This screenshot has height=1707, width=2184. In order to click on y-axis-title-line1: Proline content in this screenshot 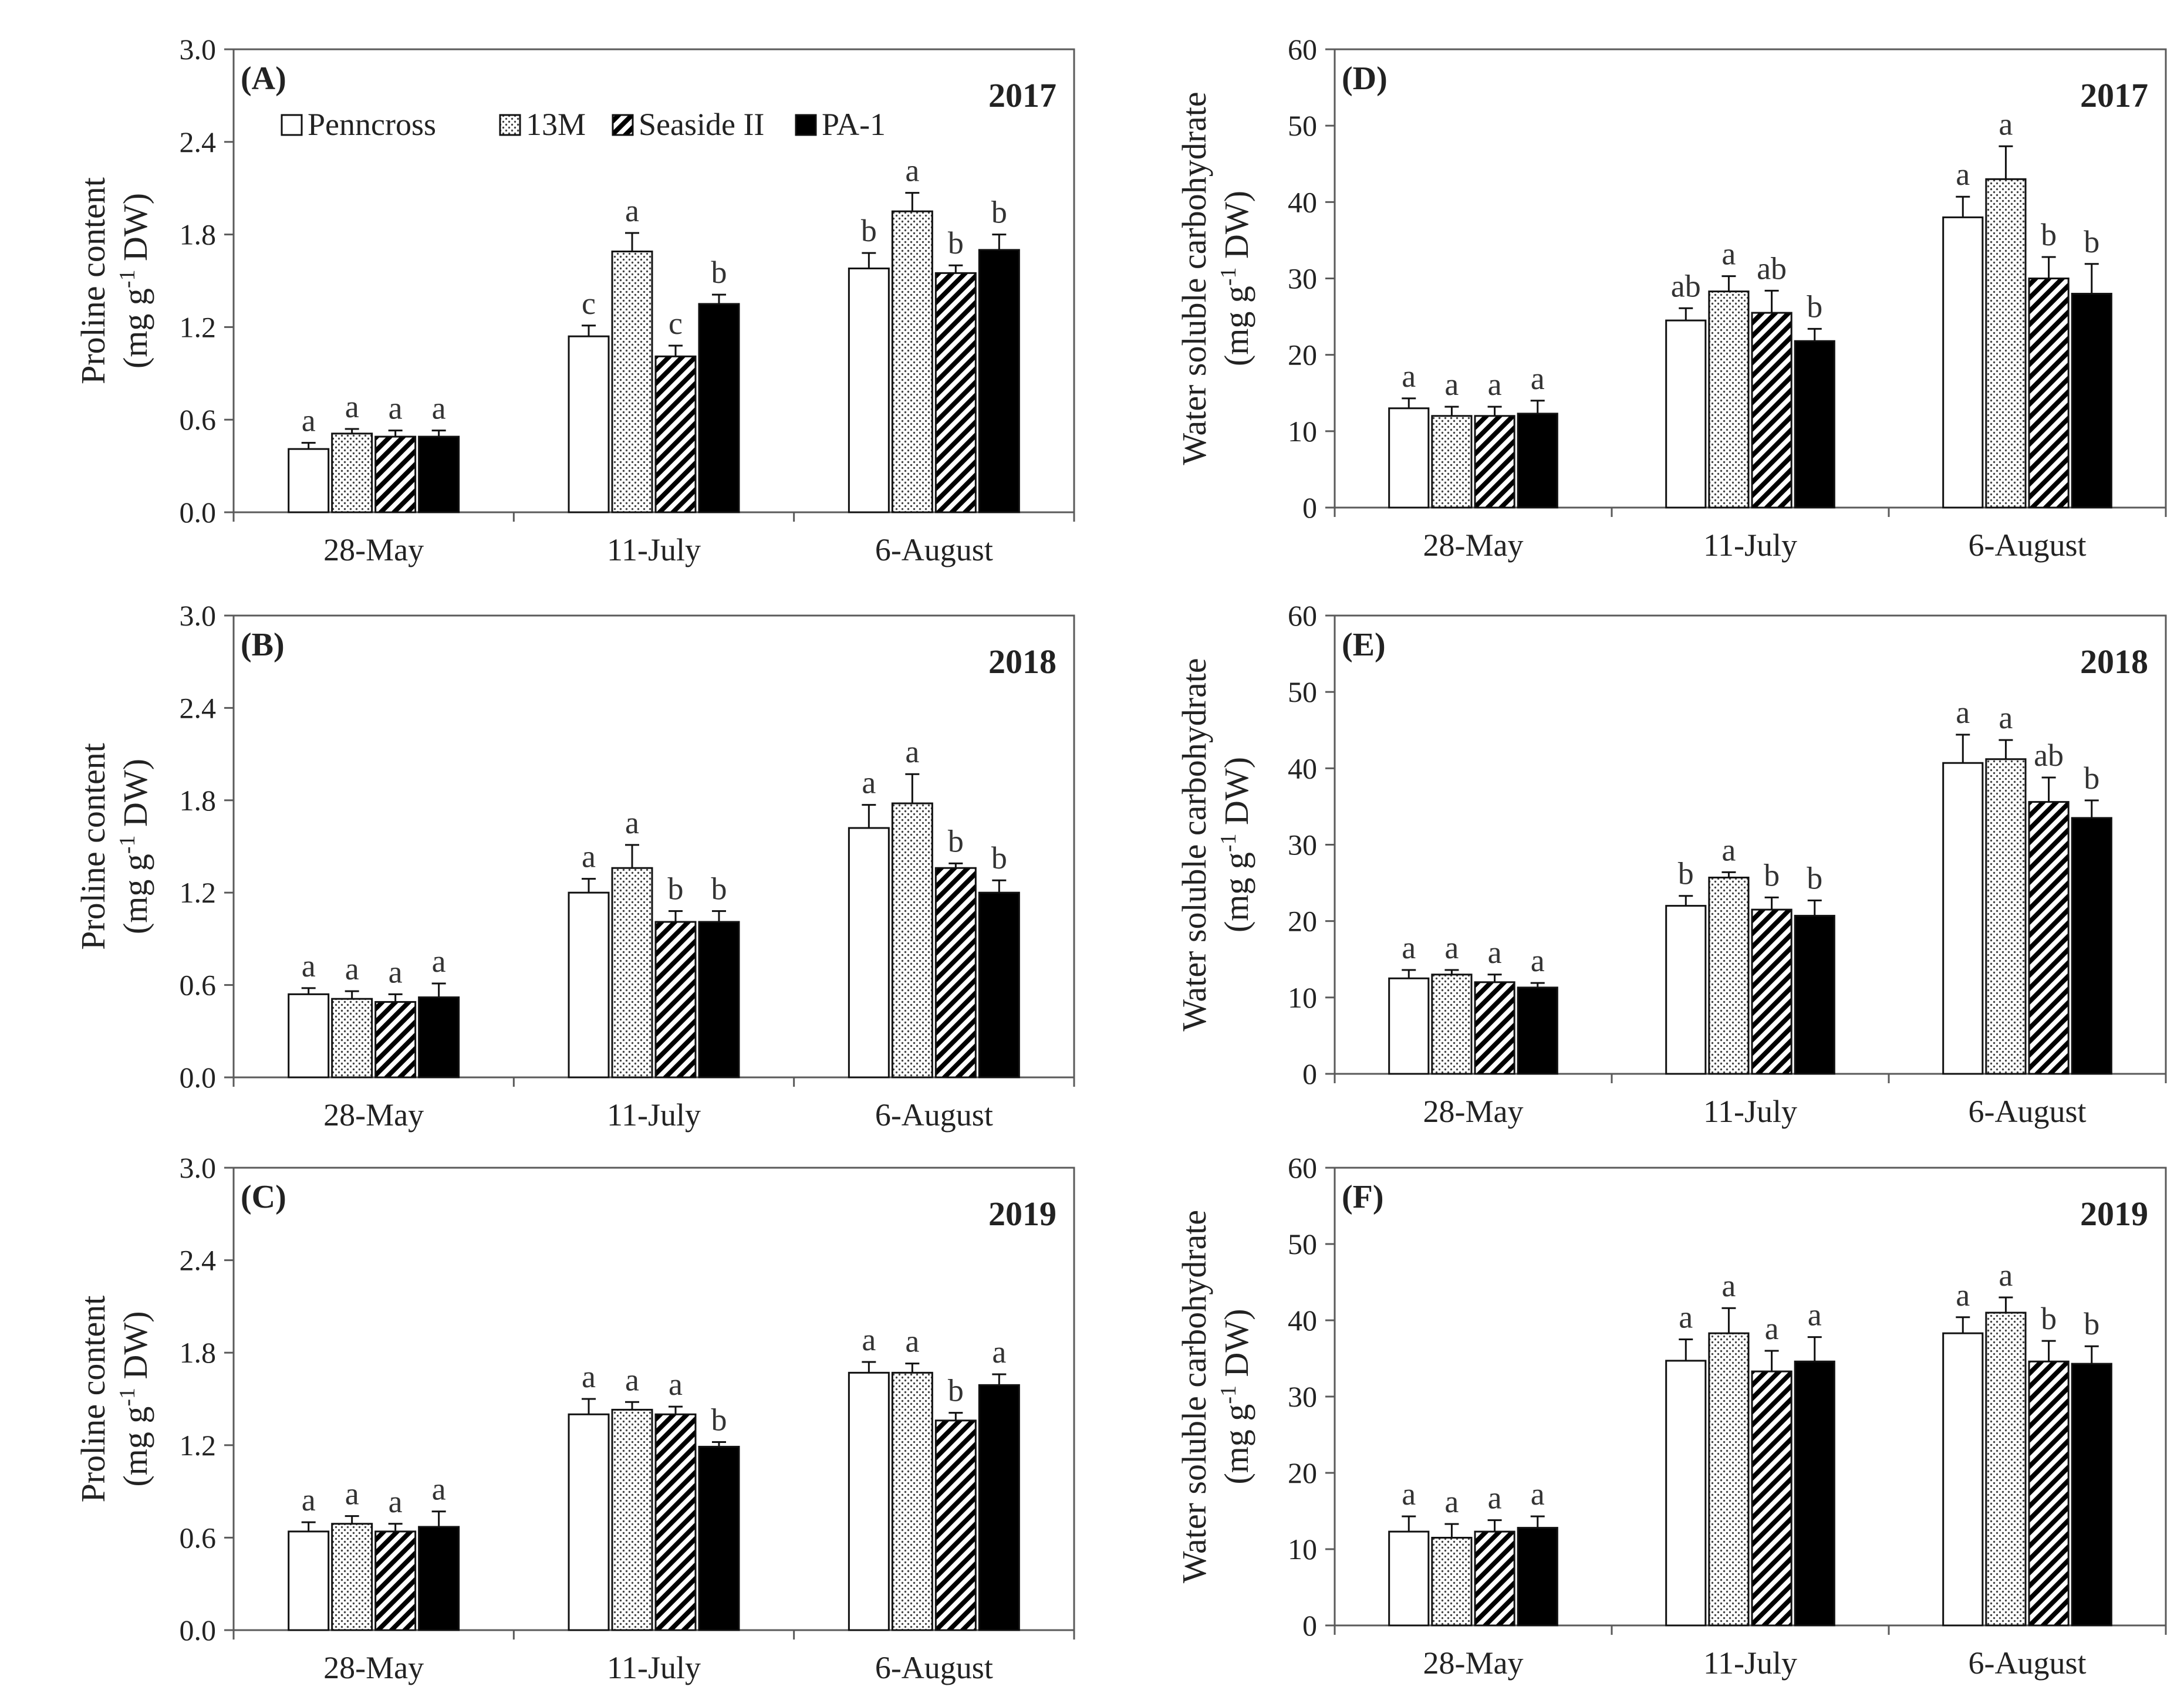, I will do `click(93, 846)`.